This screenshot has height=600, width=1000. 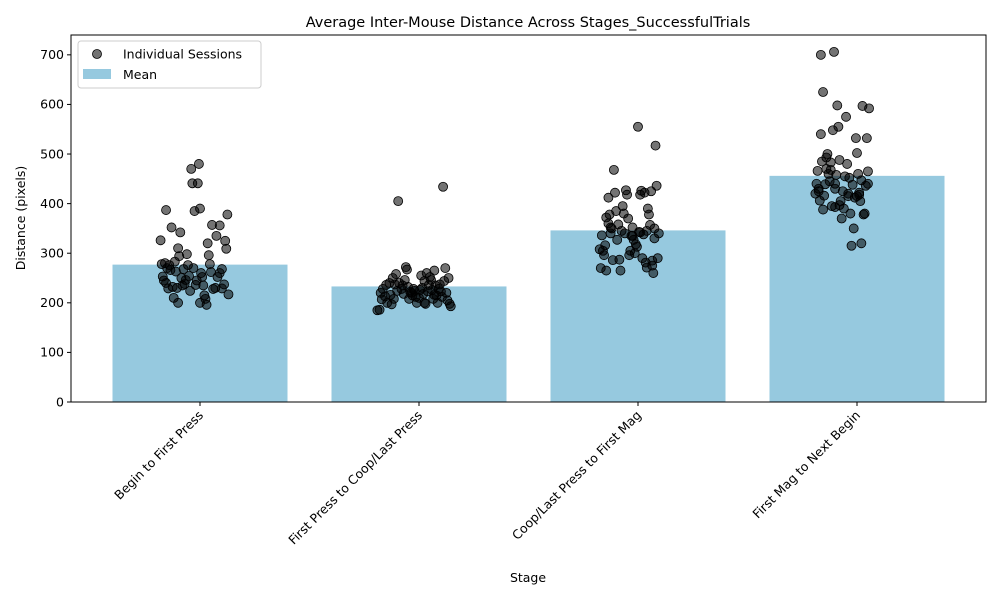 What do you see at coordinates (576, 475) in the screenshot?
I see `x-tick-label: Coop/Last Press to First Mag` at bounding box center [576, 475].